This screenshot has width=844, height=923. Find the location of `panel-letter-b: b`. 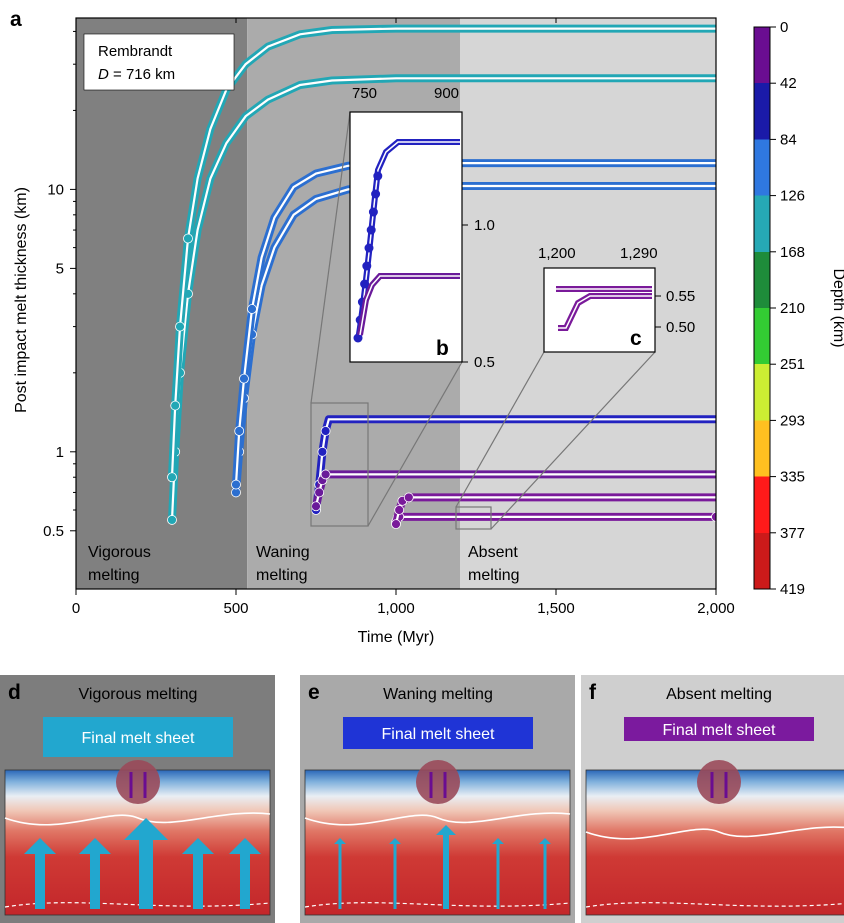

panel-letter-b: b is located at coordinates (442, 348).